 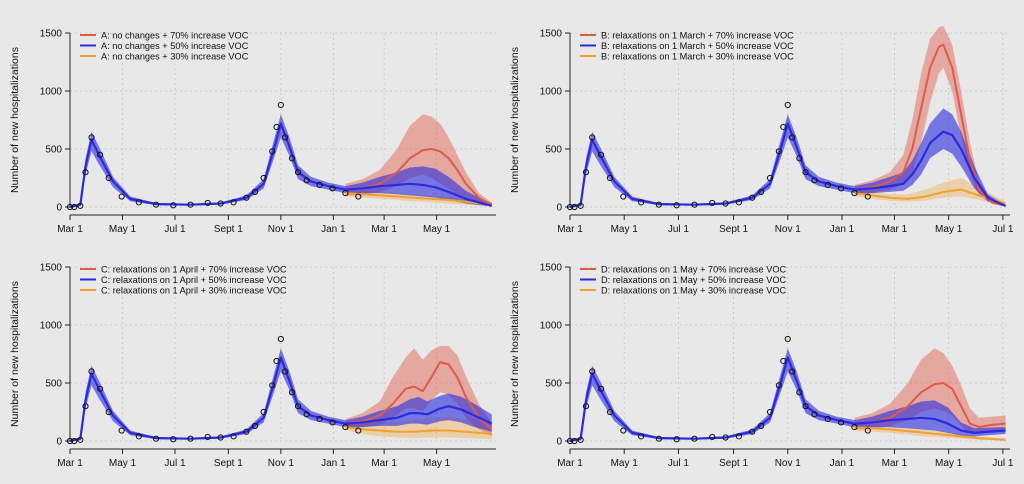 I want to click on y-tick-label: 1000, so click(x=551, y=326).